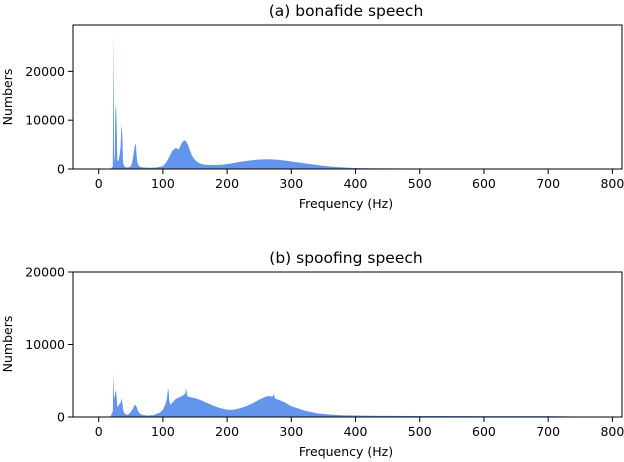 The width and height of the screenshot is (624, 462). I want to click on chart-title: (a) bonafide speech, so click(346, 11).